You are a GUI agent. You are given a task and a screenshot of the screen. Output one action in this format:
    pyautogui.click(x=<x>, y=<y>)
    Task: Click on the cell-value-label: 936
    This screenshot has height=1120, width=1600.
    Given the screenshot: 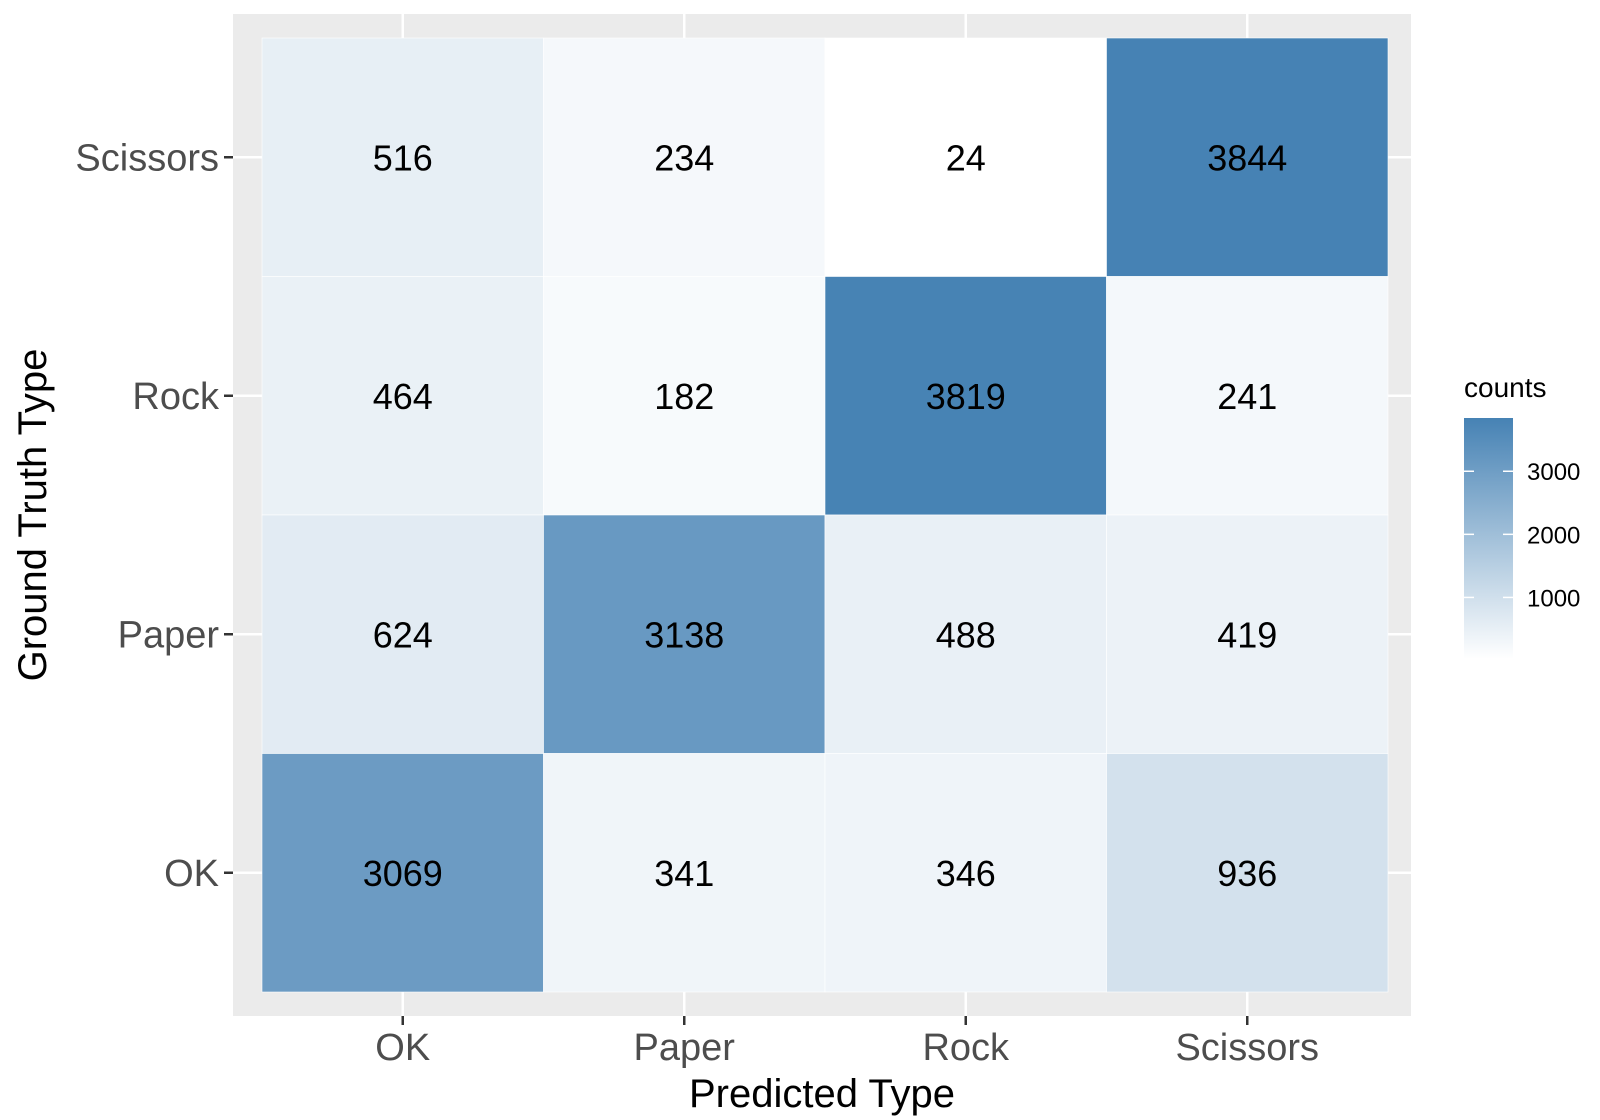 What is the action you would take?
    pyautogui.click(x=1247, y=873)
    